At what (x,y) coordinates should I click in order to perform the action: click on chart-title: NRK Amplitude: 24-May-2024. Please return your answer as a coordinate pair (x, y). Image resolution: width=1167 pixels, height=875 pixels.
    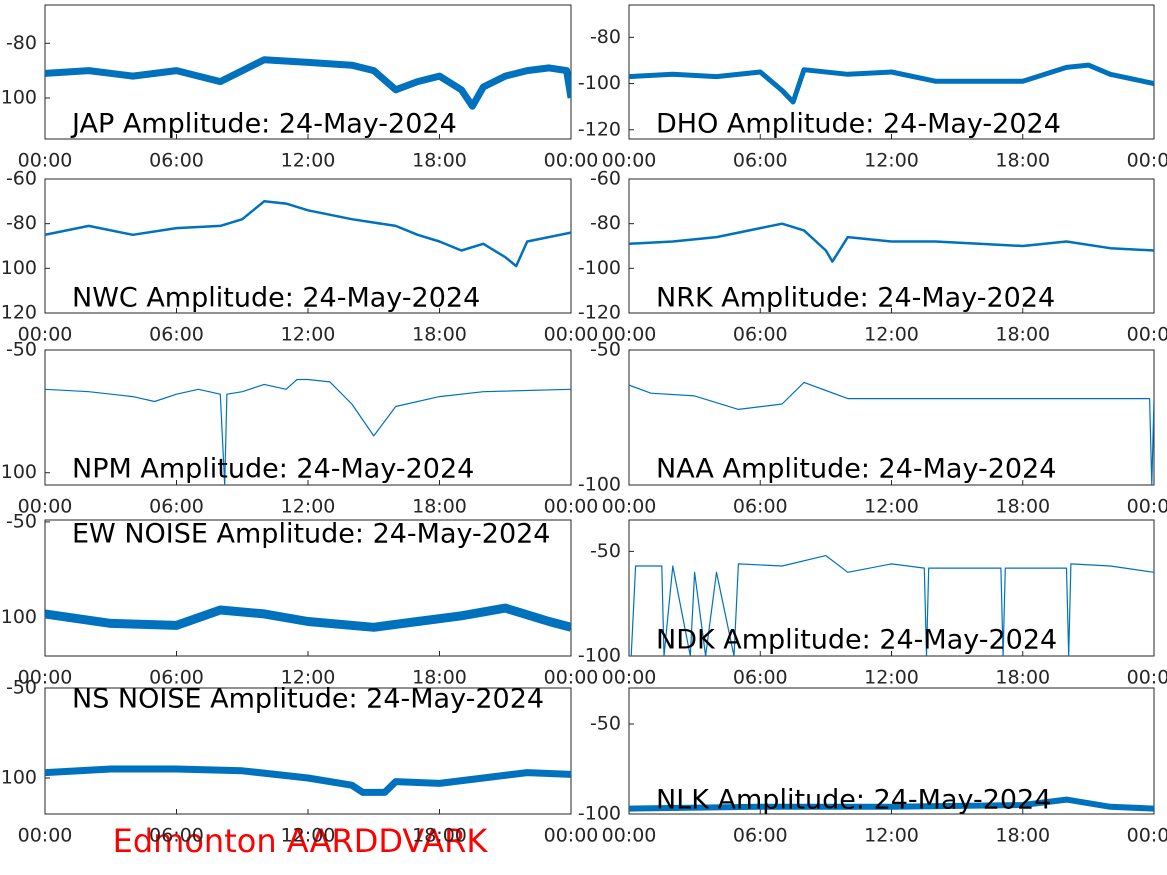
    Looking at the image, I should click on (855, 298).